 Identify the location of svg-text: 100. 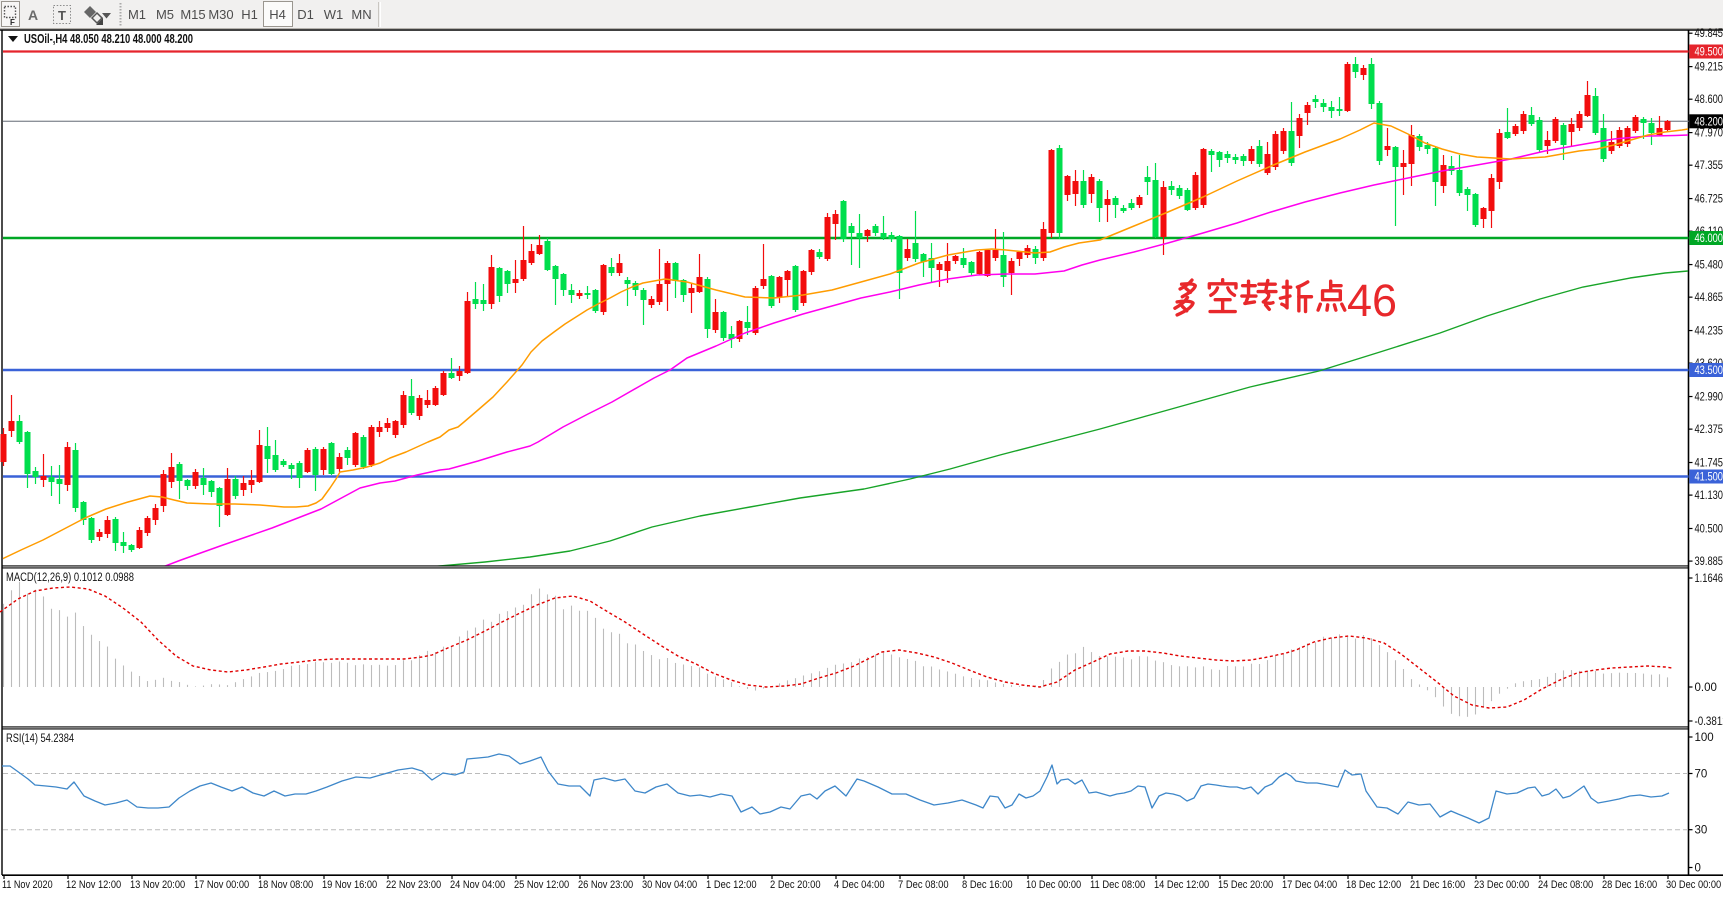
(1704, 738).